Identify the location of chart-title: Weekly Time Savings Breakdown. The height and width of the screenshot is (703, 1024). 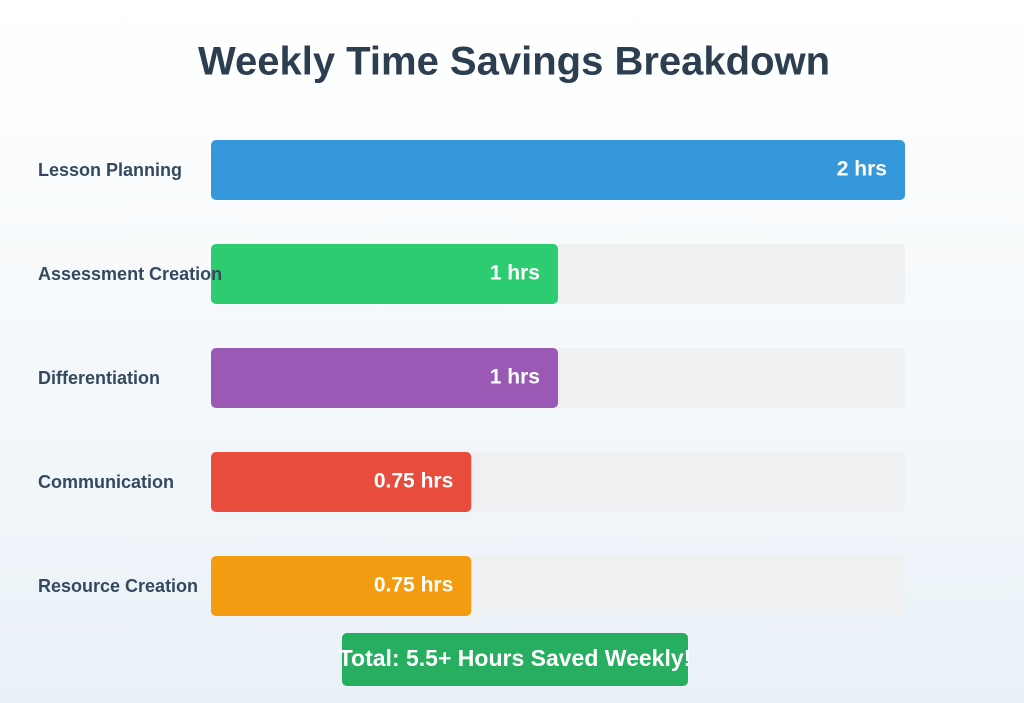
(514, 62).